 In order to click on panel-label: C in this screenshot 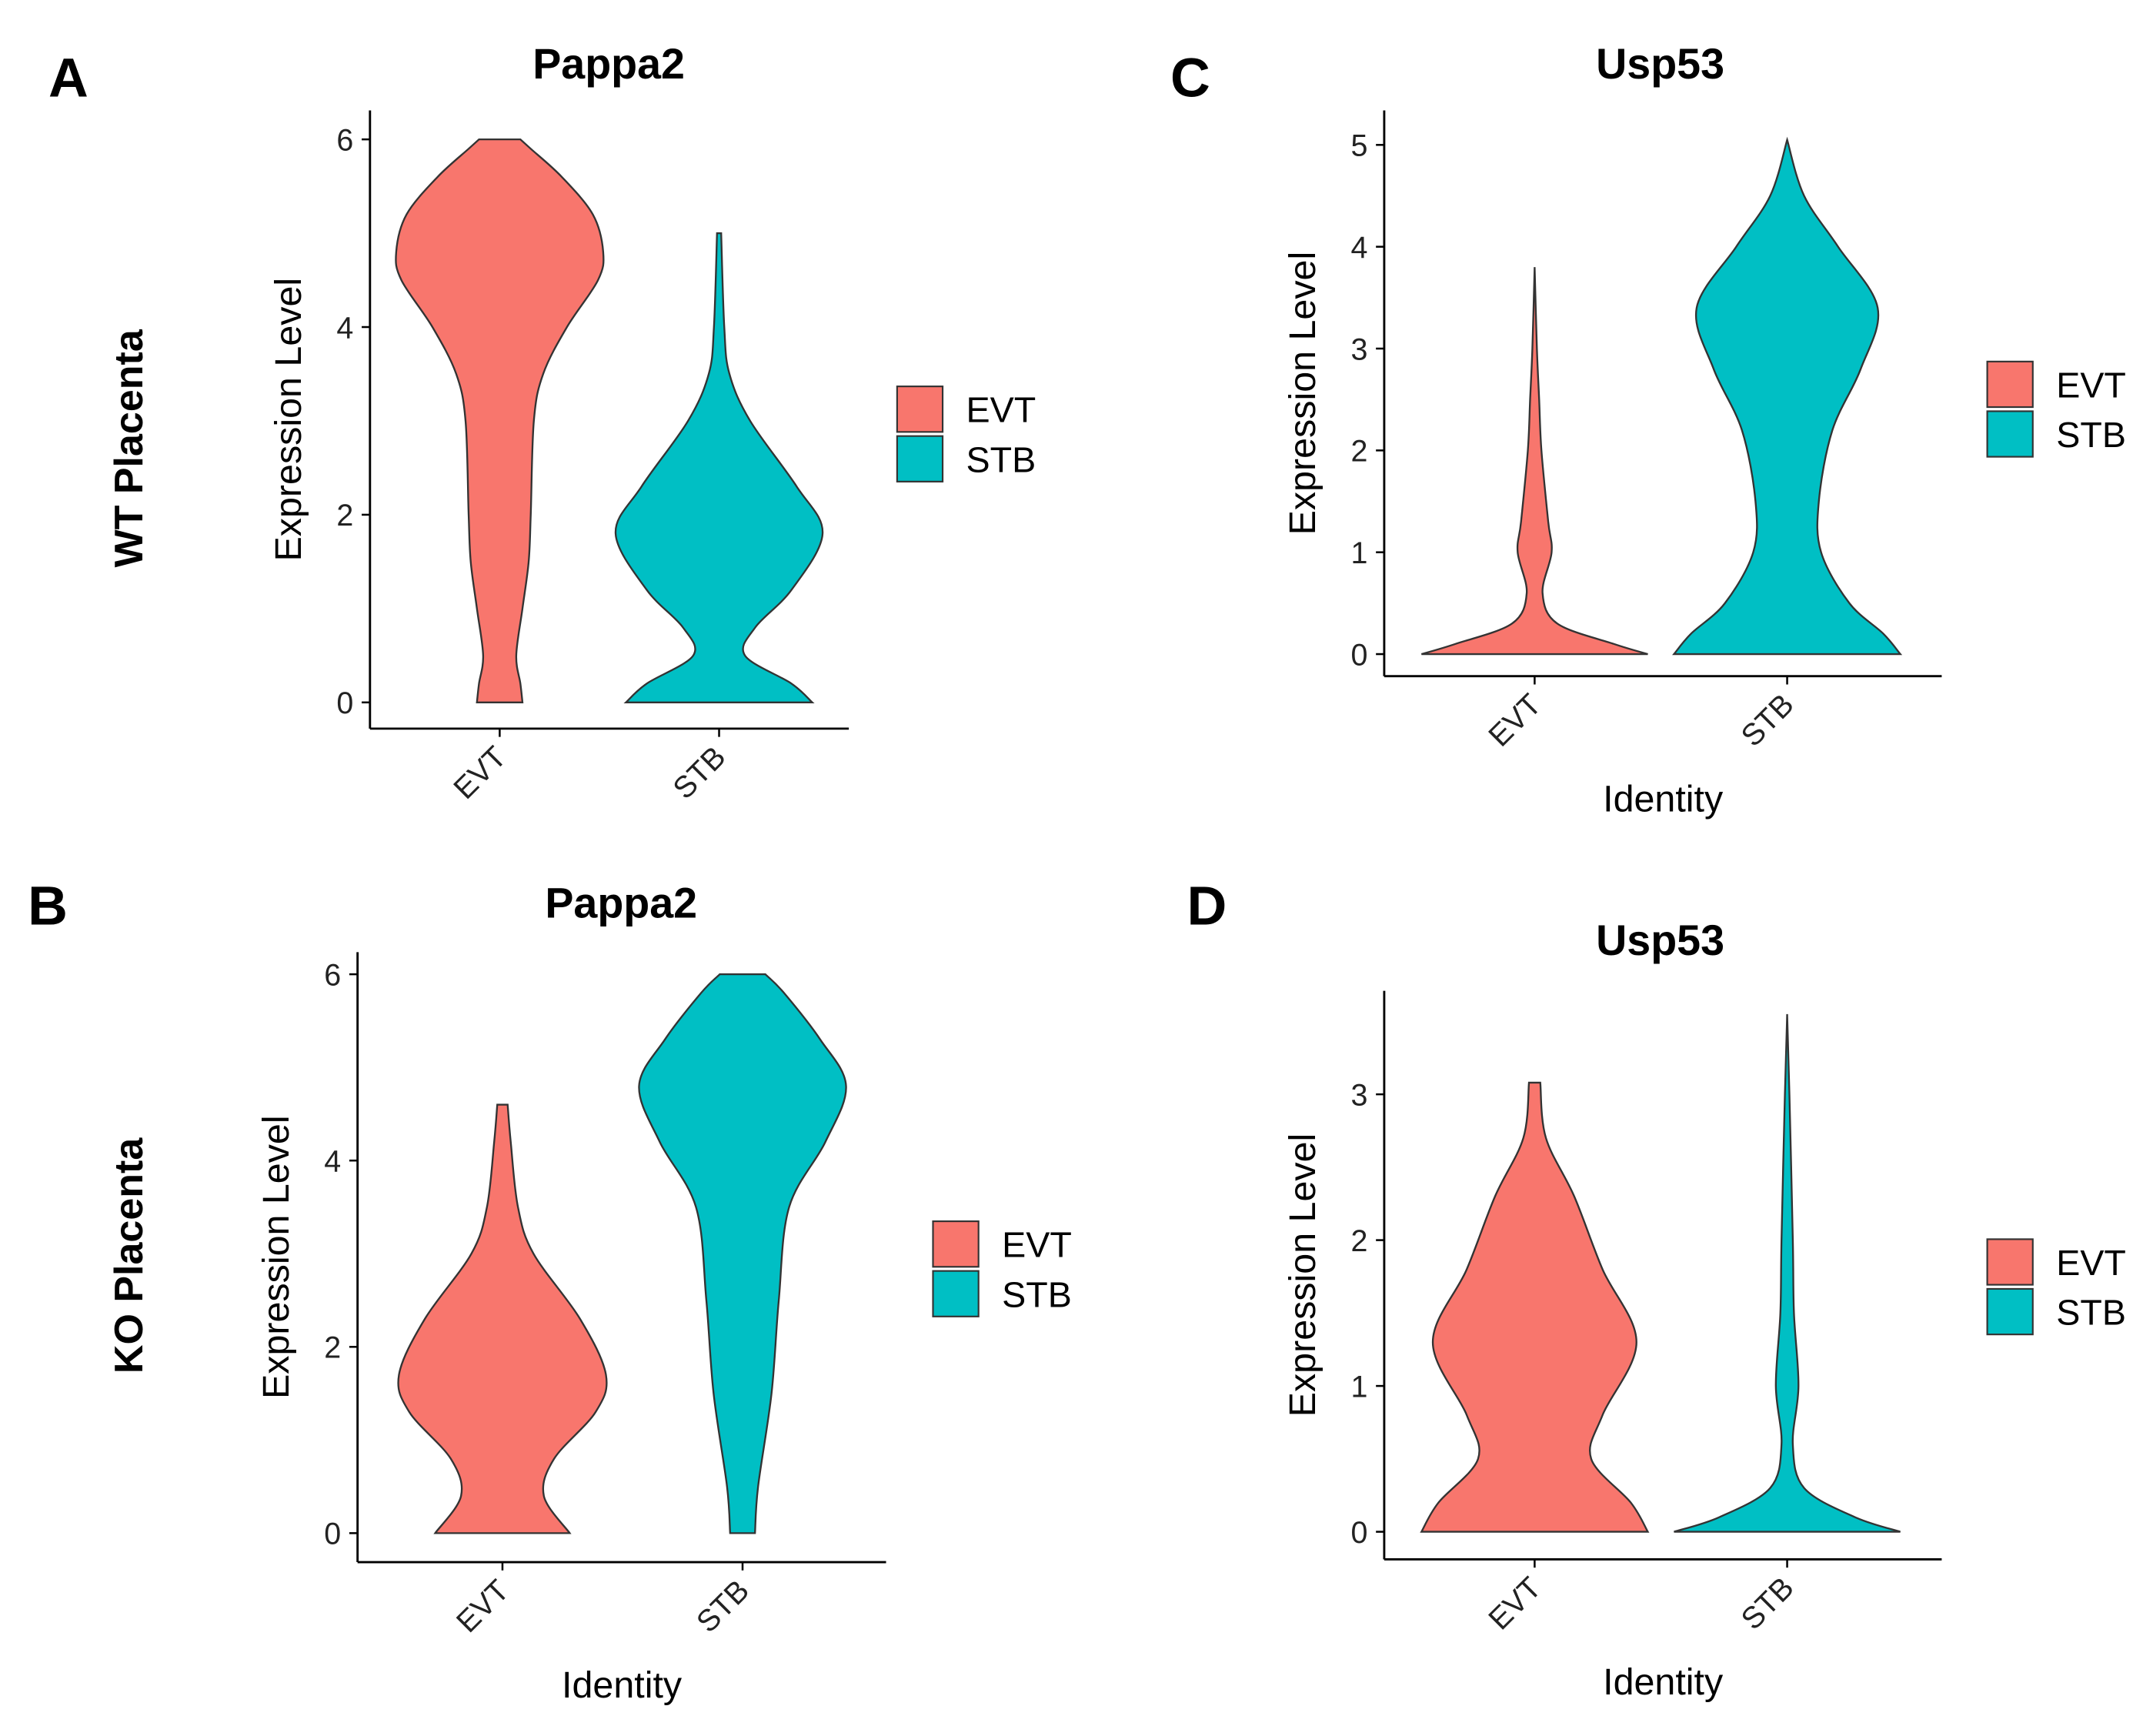, I will do `click(1190, 78)`.